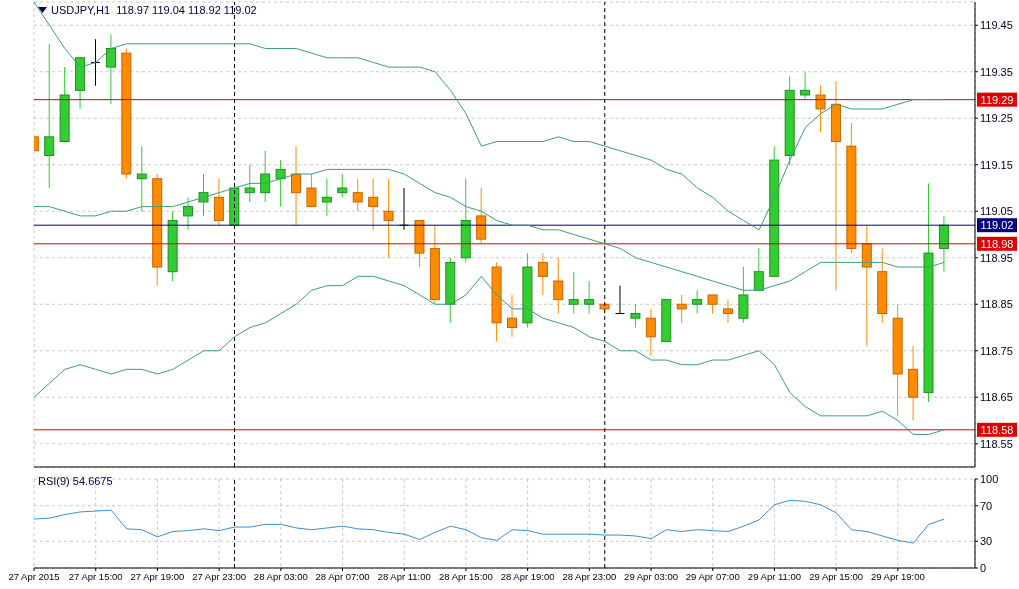 This screenshot has height=589, width=1019. What do you see at coordinates (996, 211) in the screenshot?
I see `y-tick-label: 119.05` at bounding box center [996, 211].